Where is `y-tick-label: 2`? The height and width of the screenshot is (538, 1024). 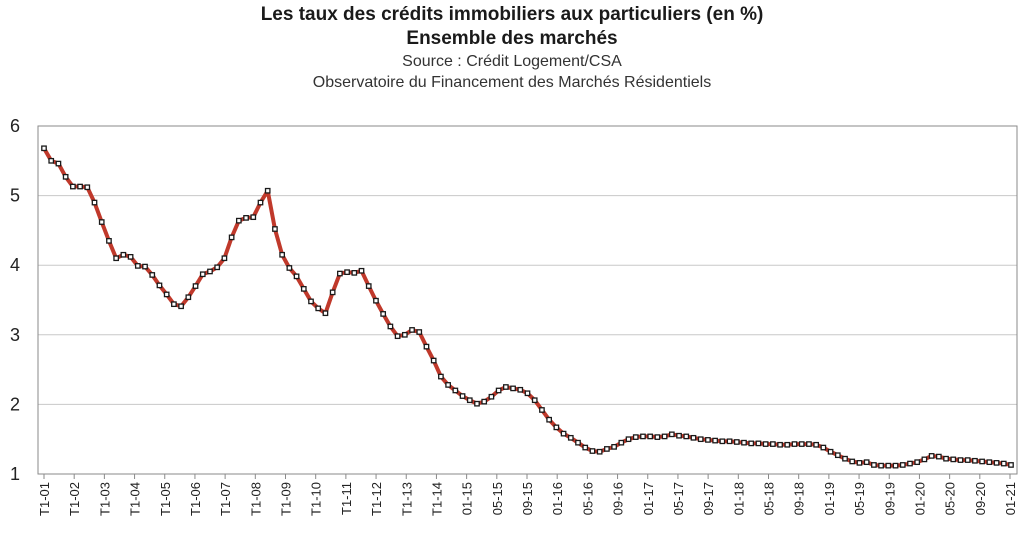 y-tick-label: 2 is located at coordinates (15, 404).